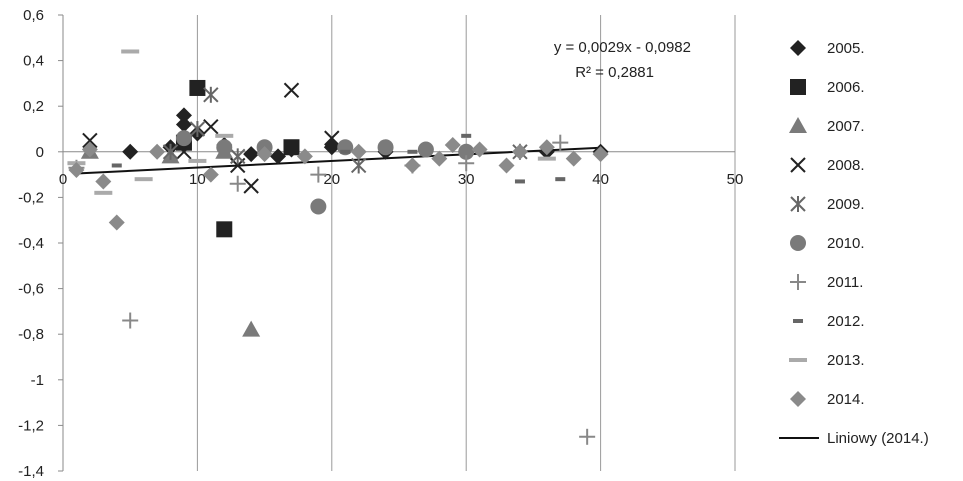 The height and width of the screenshot is (481, 963). Describe the element at coordinates (845, 282) in the screenshot. I see `legend-label: 2011.` at that location.